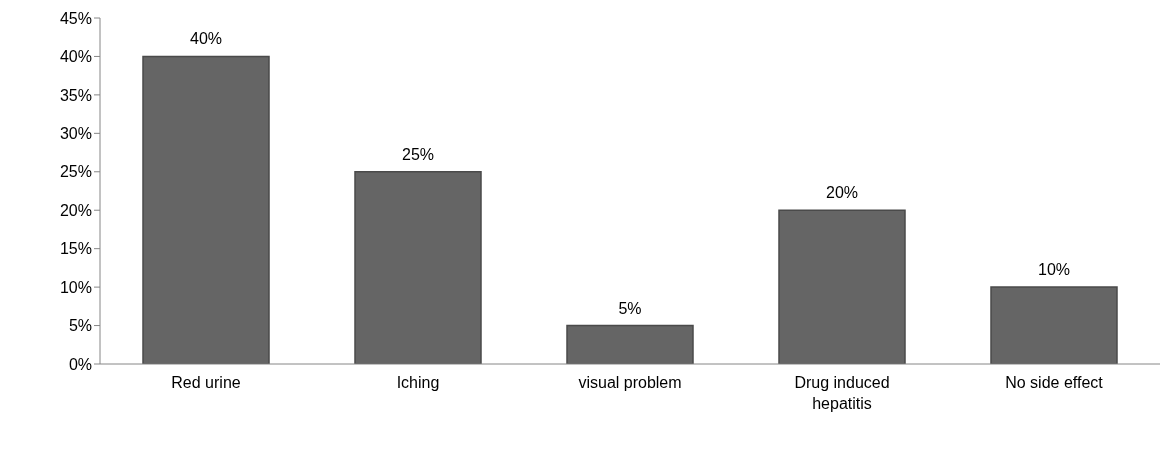 This screenshot has width=1160, height=454. Describe the element at coordinates (75, 95) in the screenshot. I see `y-tick-label: 35%` at that location.